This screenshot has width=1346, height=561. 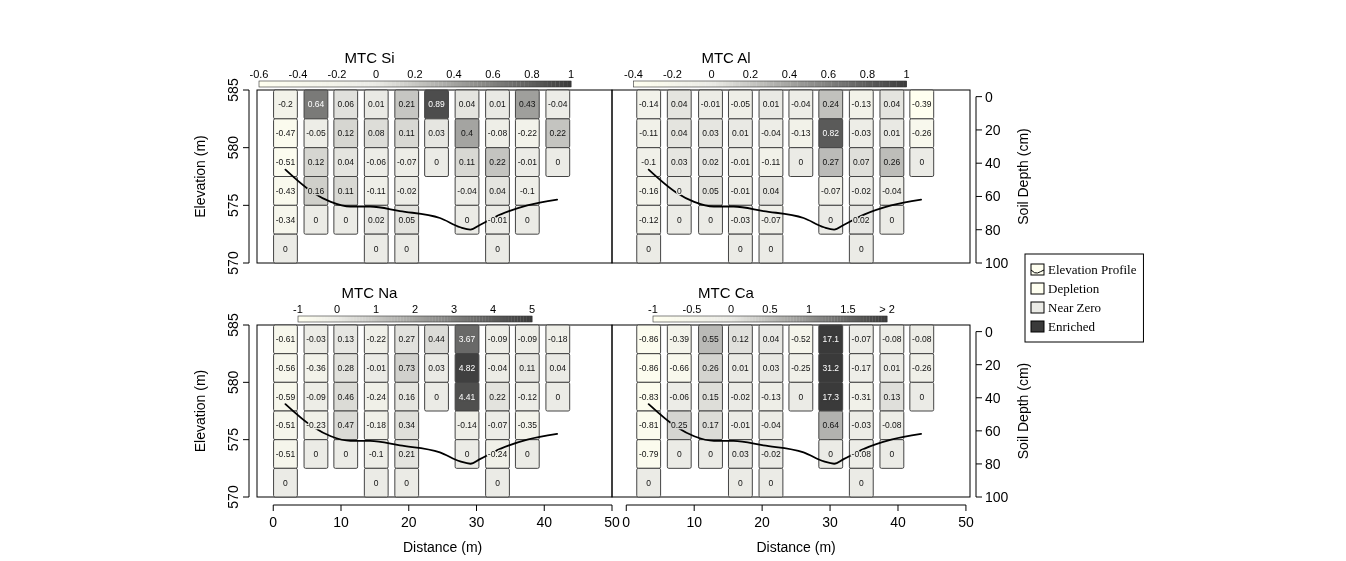 What do you see at coordinates (346, 368) in the screenshot?
I see `data-label: 0.28` at bounding box center [346, 368].